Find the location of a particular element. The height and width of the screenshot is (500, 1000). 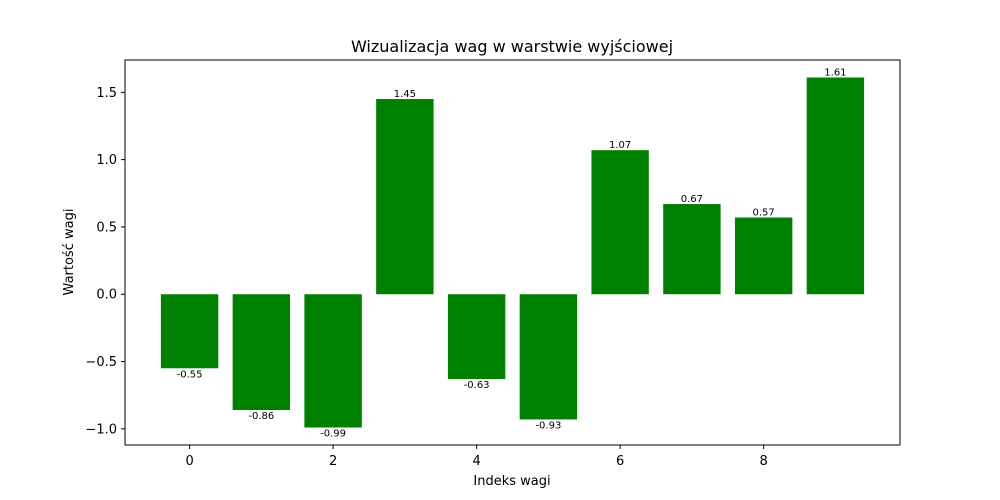

x-tick-label-4: 8 is located at coordinates (764, 461).